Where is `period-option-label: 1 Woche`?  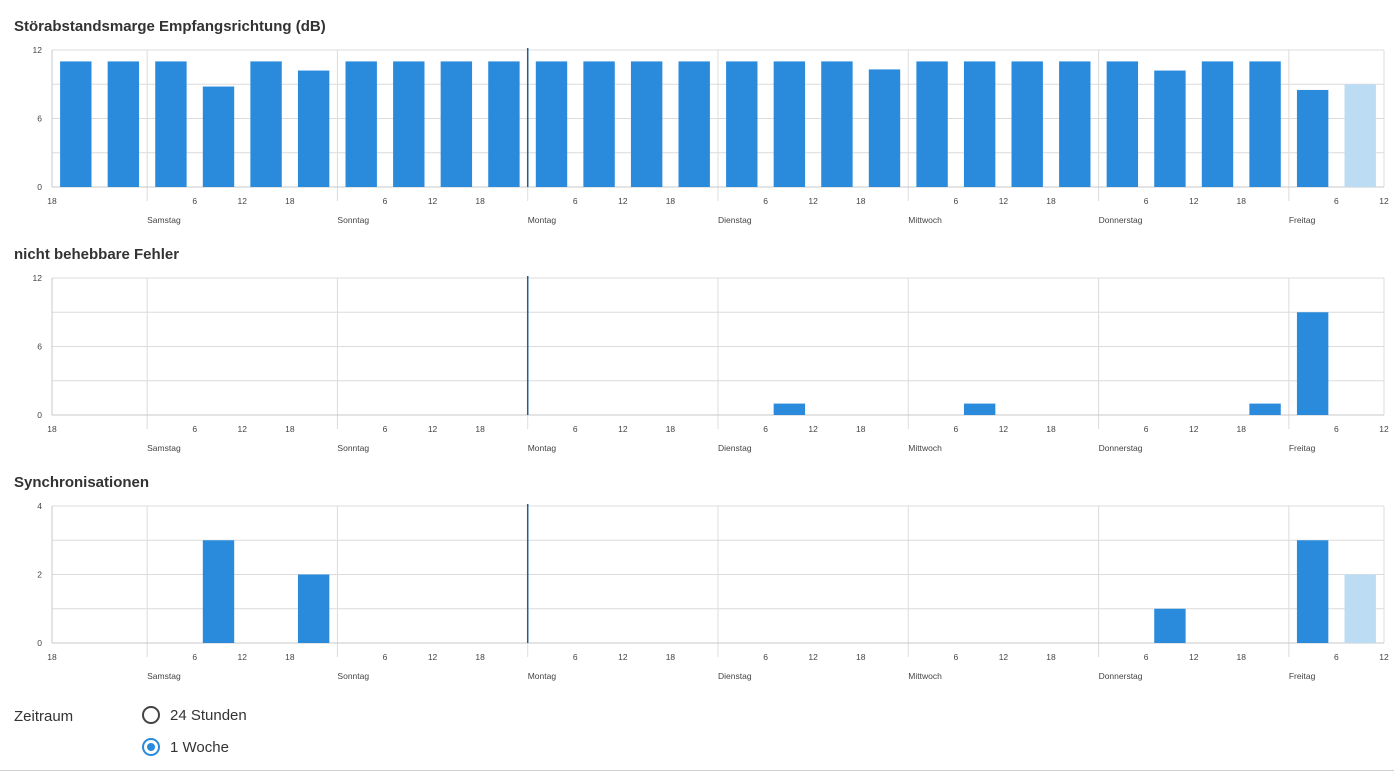
period-option-label: 1 Woche is located at coordinates (199, 747).